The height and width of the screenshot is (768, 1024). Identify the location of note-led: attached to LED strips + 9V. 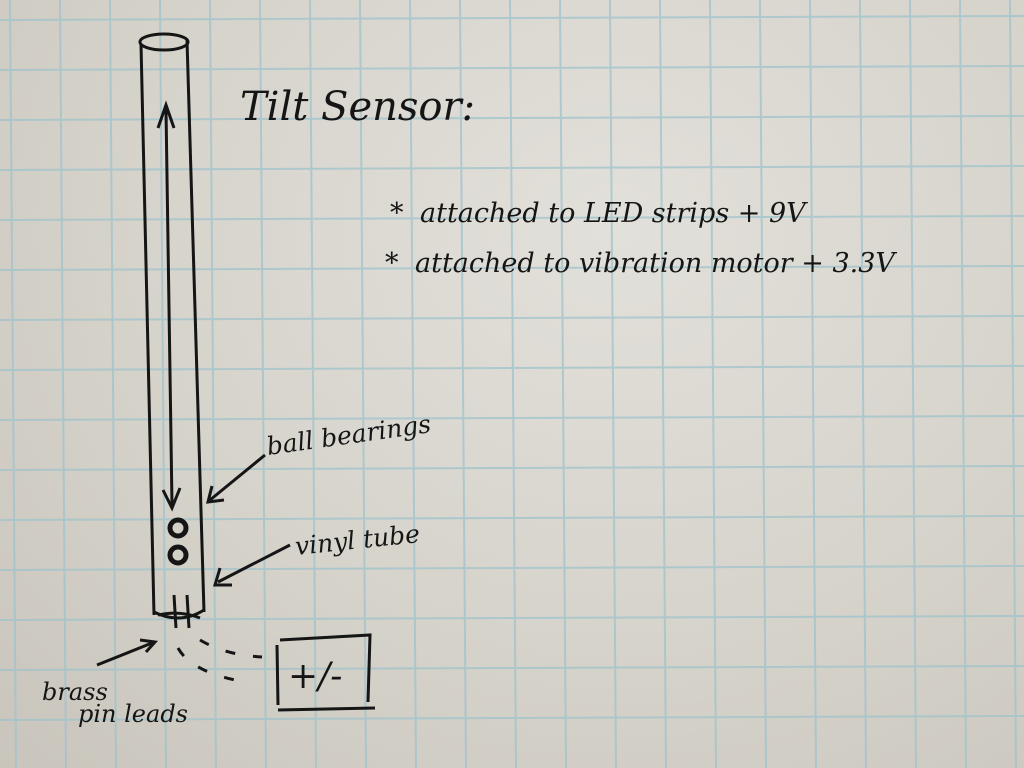
(614, 213).